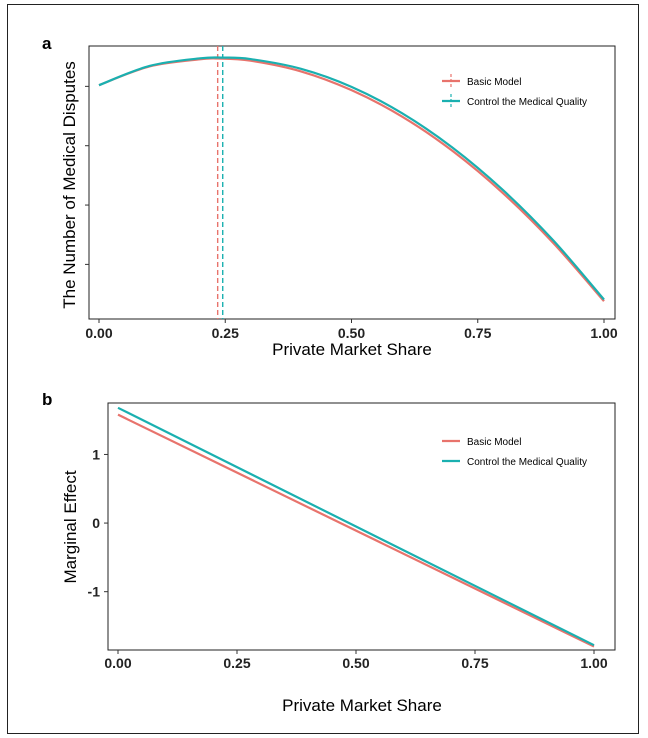 The image size is (648, 738). Describe the element at coordinates (96, 454) in the screenshot. I see `y-tick-label: 1` at that location.